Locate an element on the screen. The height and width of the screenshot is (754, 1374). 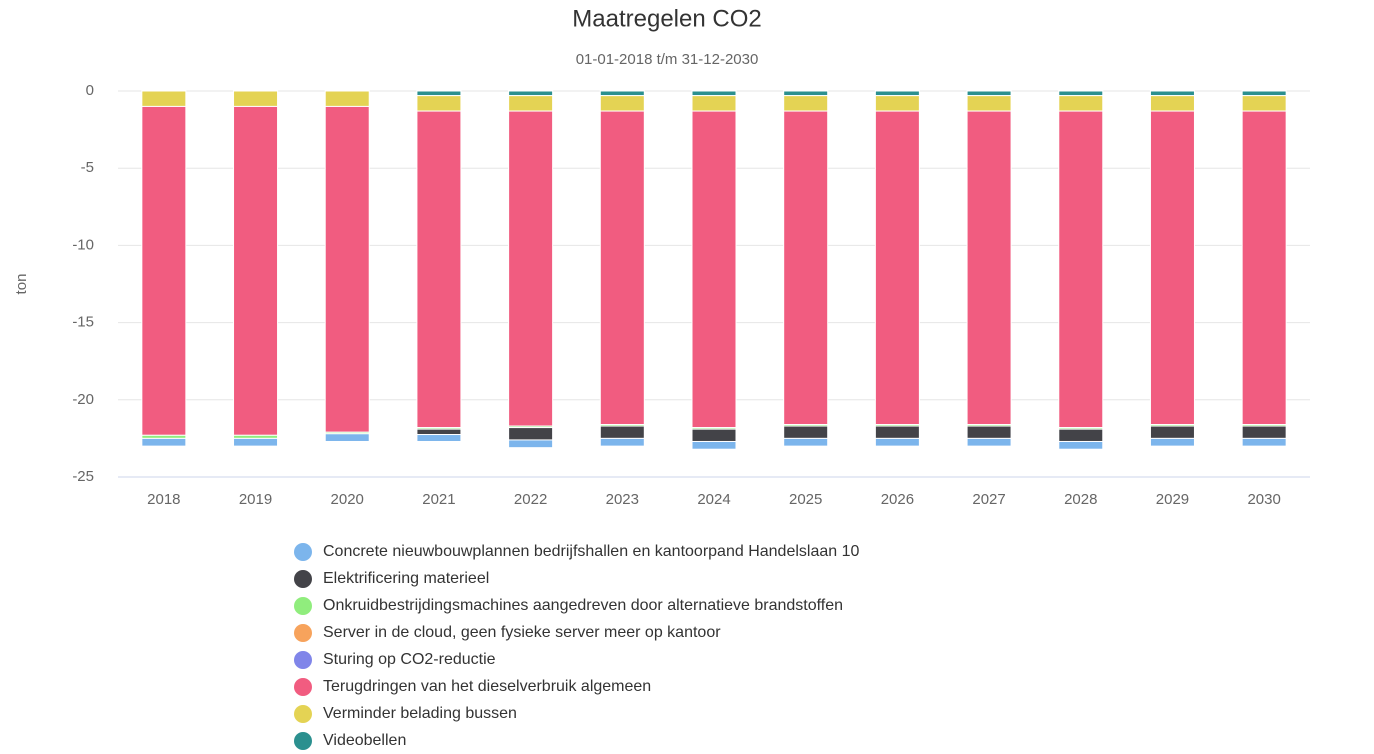
legend-label: Sturing op CO2-reductie is located at coordinates (409, 659).